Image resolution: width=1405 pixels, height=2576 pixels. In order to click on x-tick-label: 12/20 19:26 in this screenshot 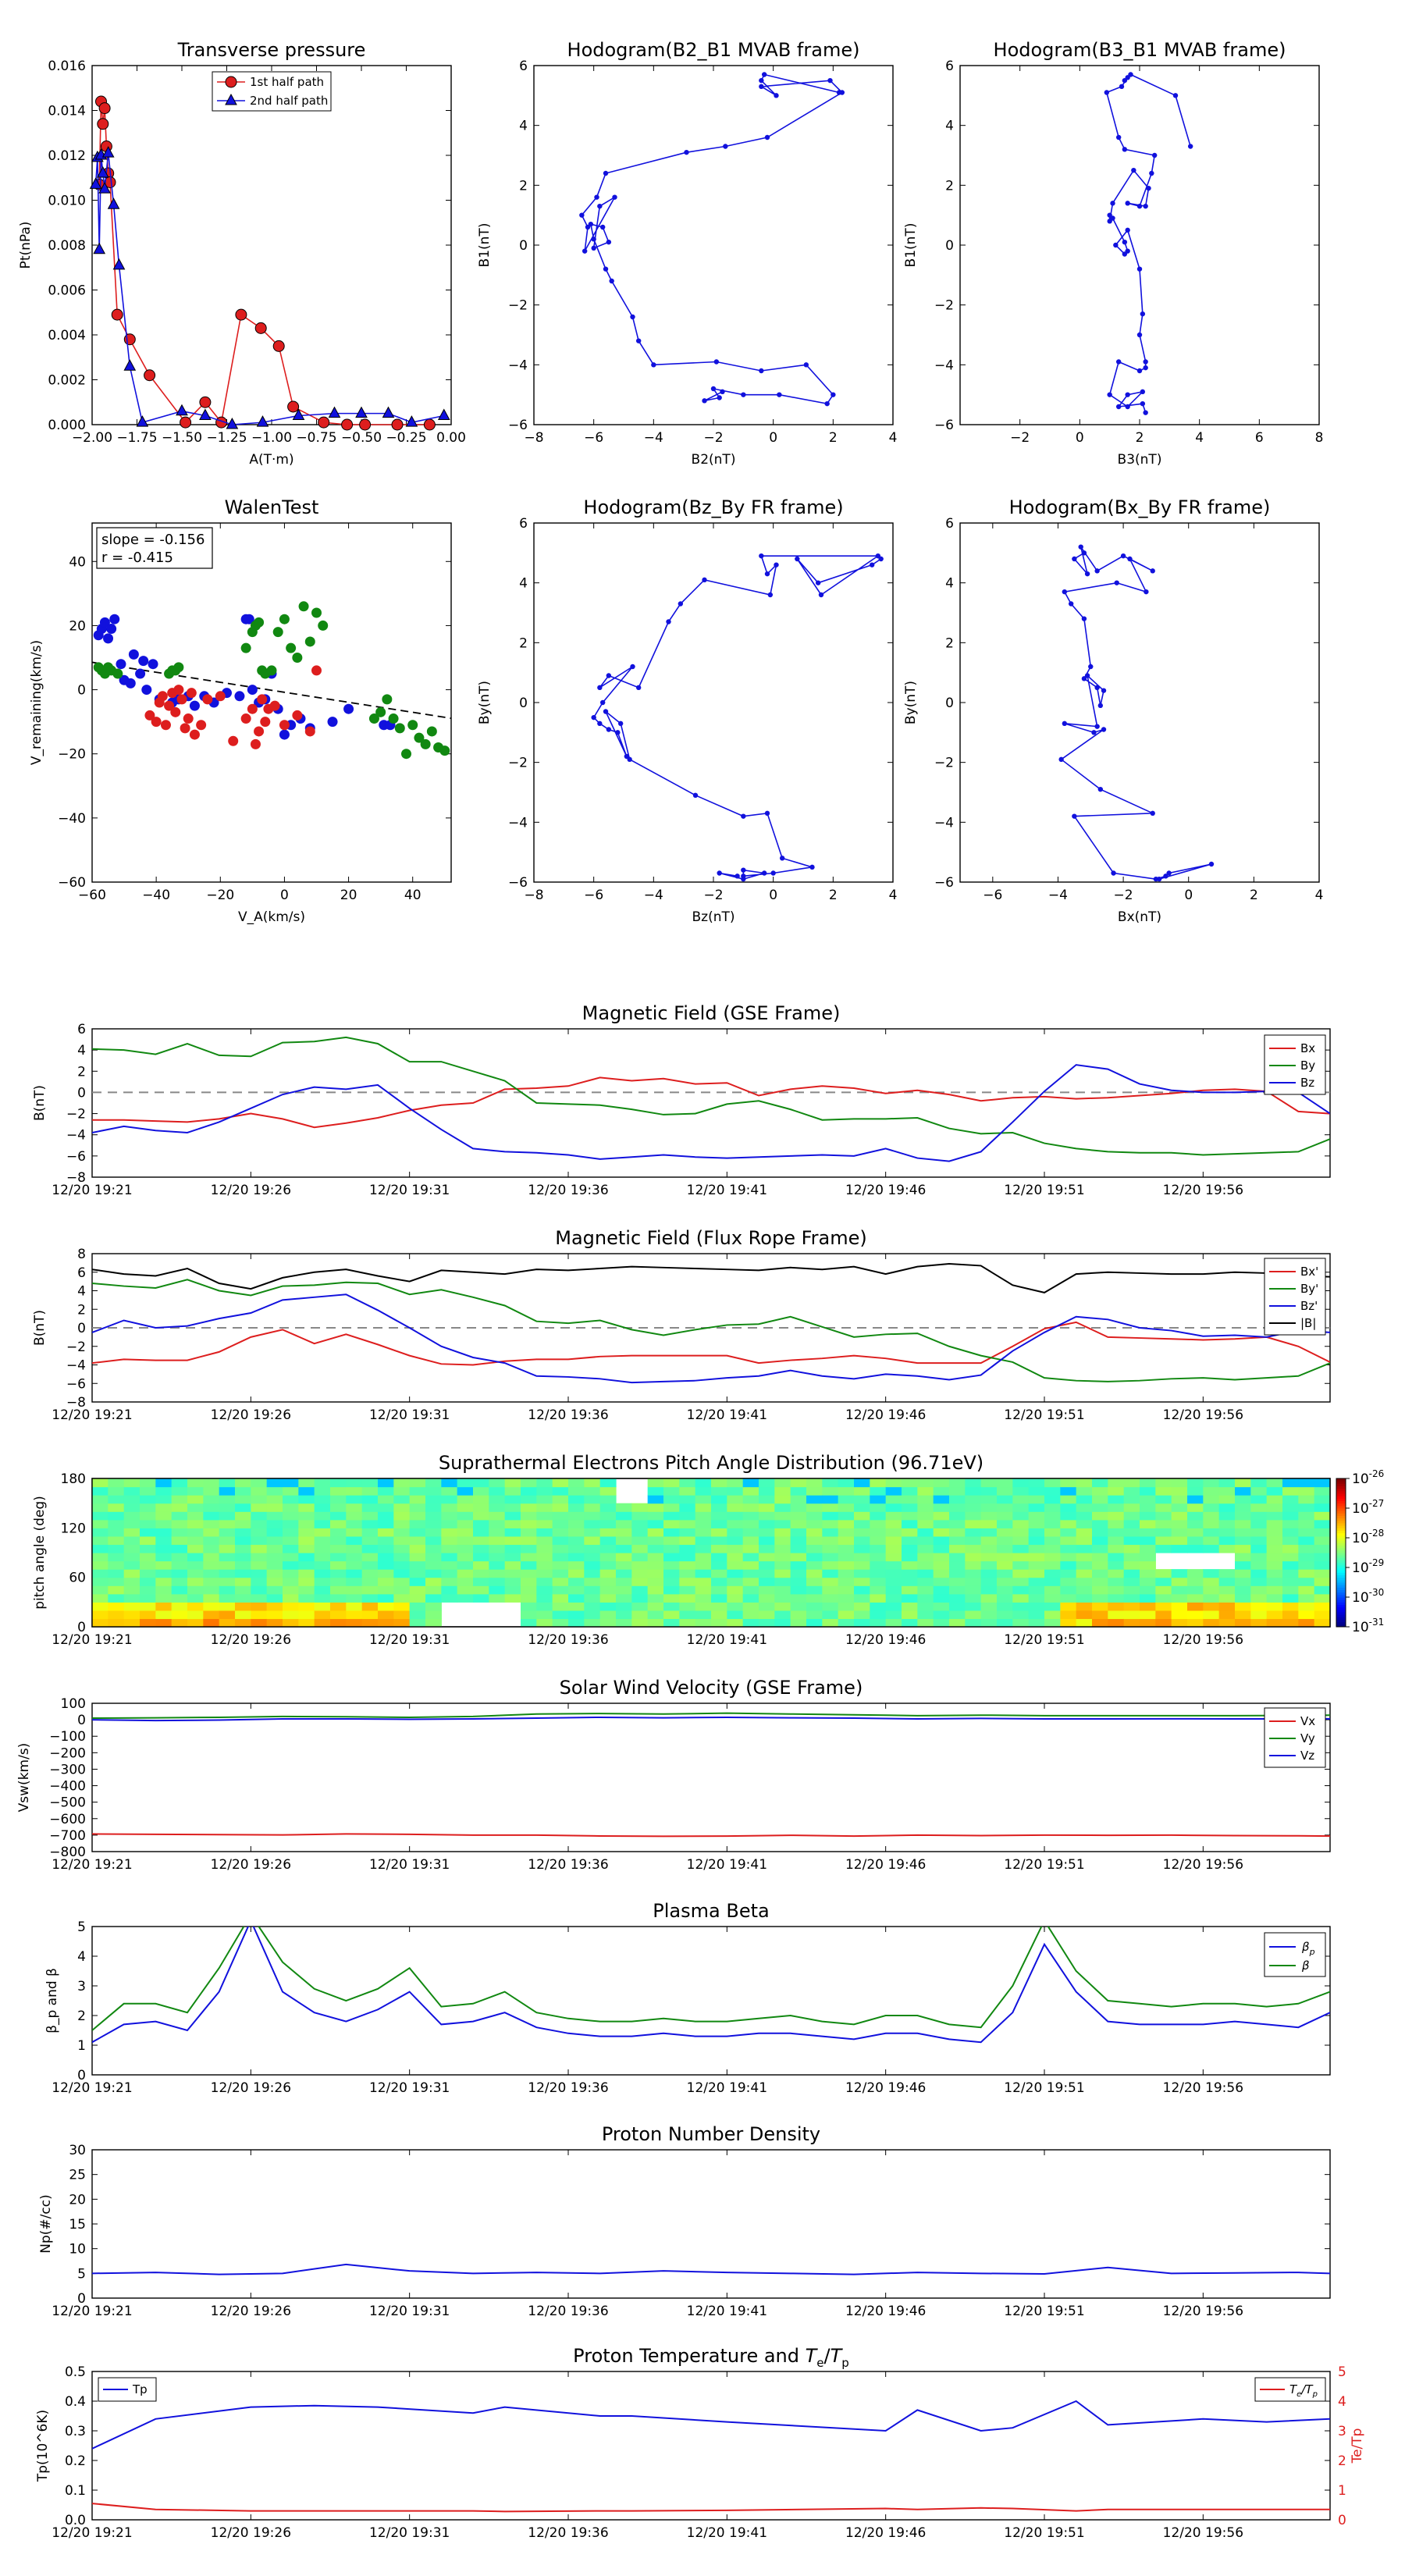, I will do `click(251, 2088)`.